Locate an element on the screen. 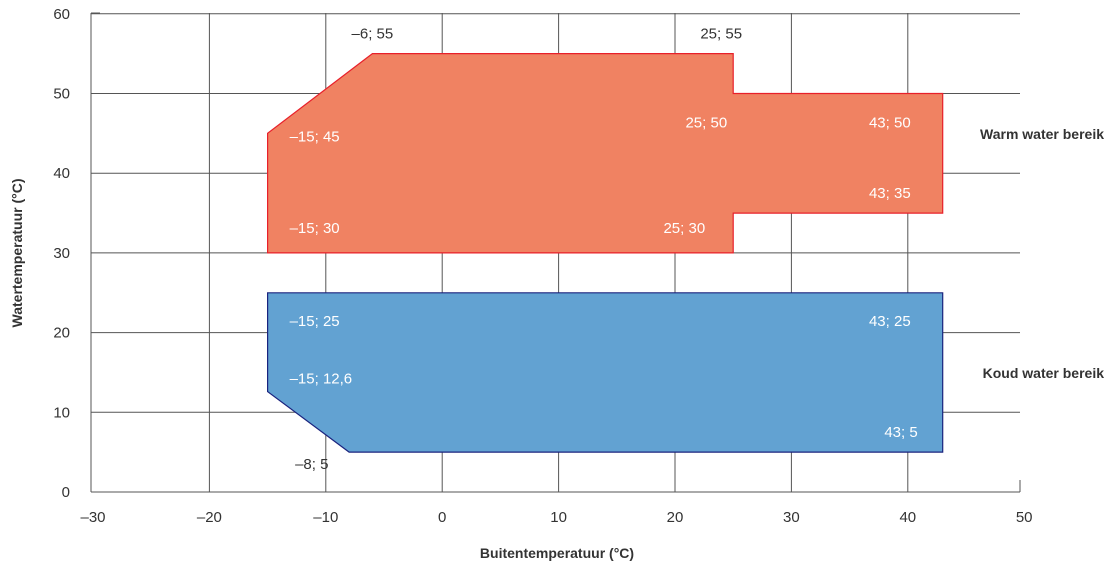 This screenshot has width=1112, height=565. x-tick-label: 50 is located at coordinates (1024, 517).